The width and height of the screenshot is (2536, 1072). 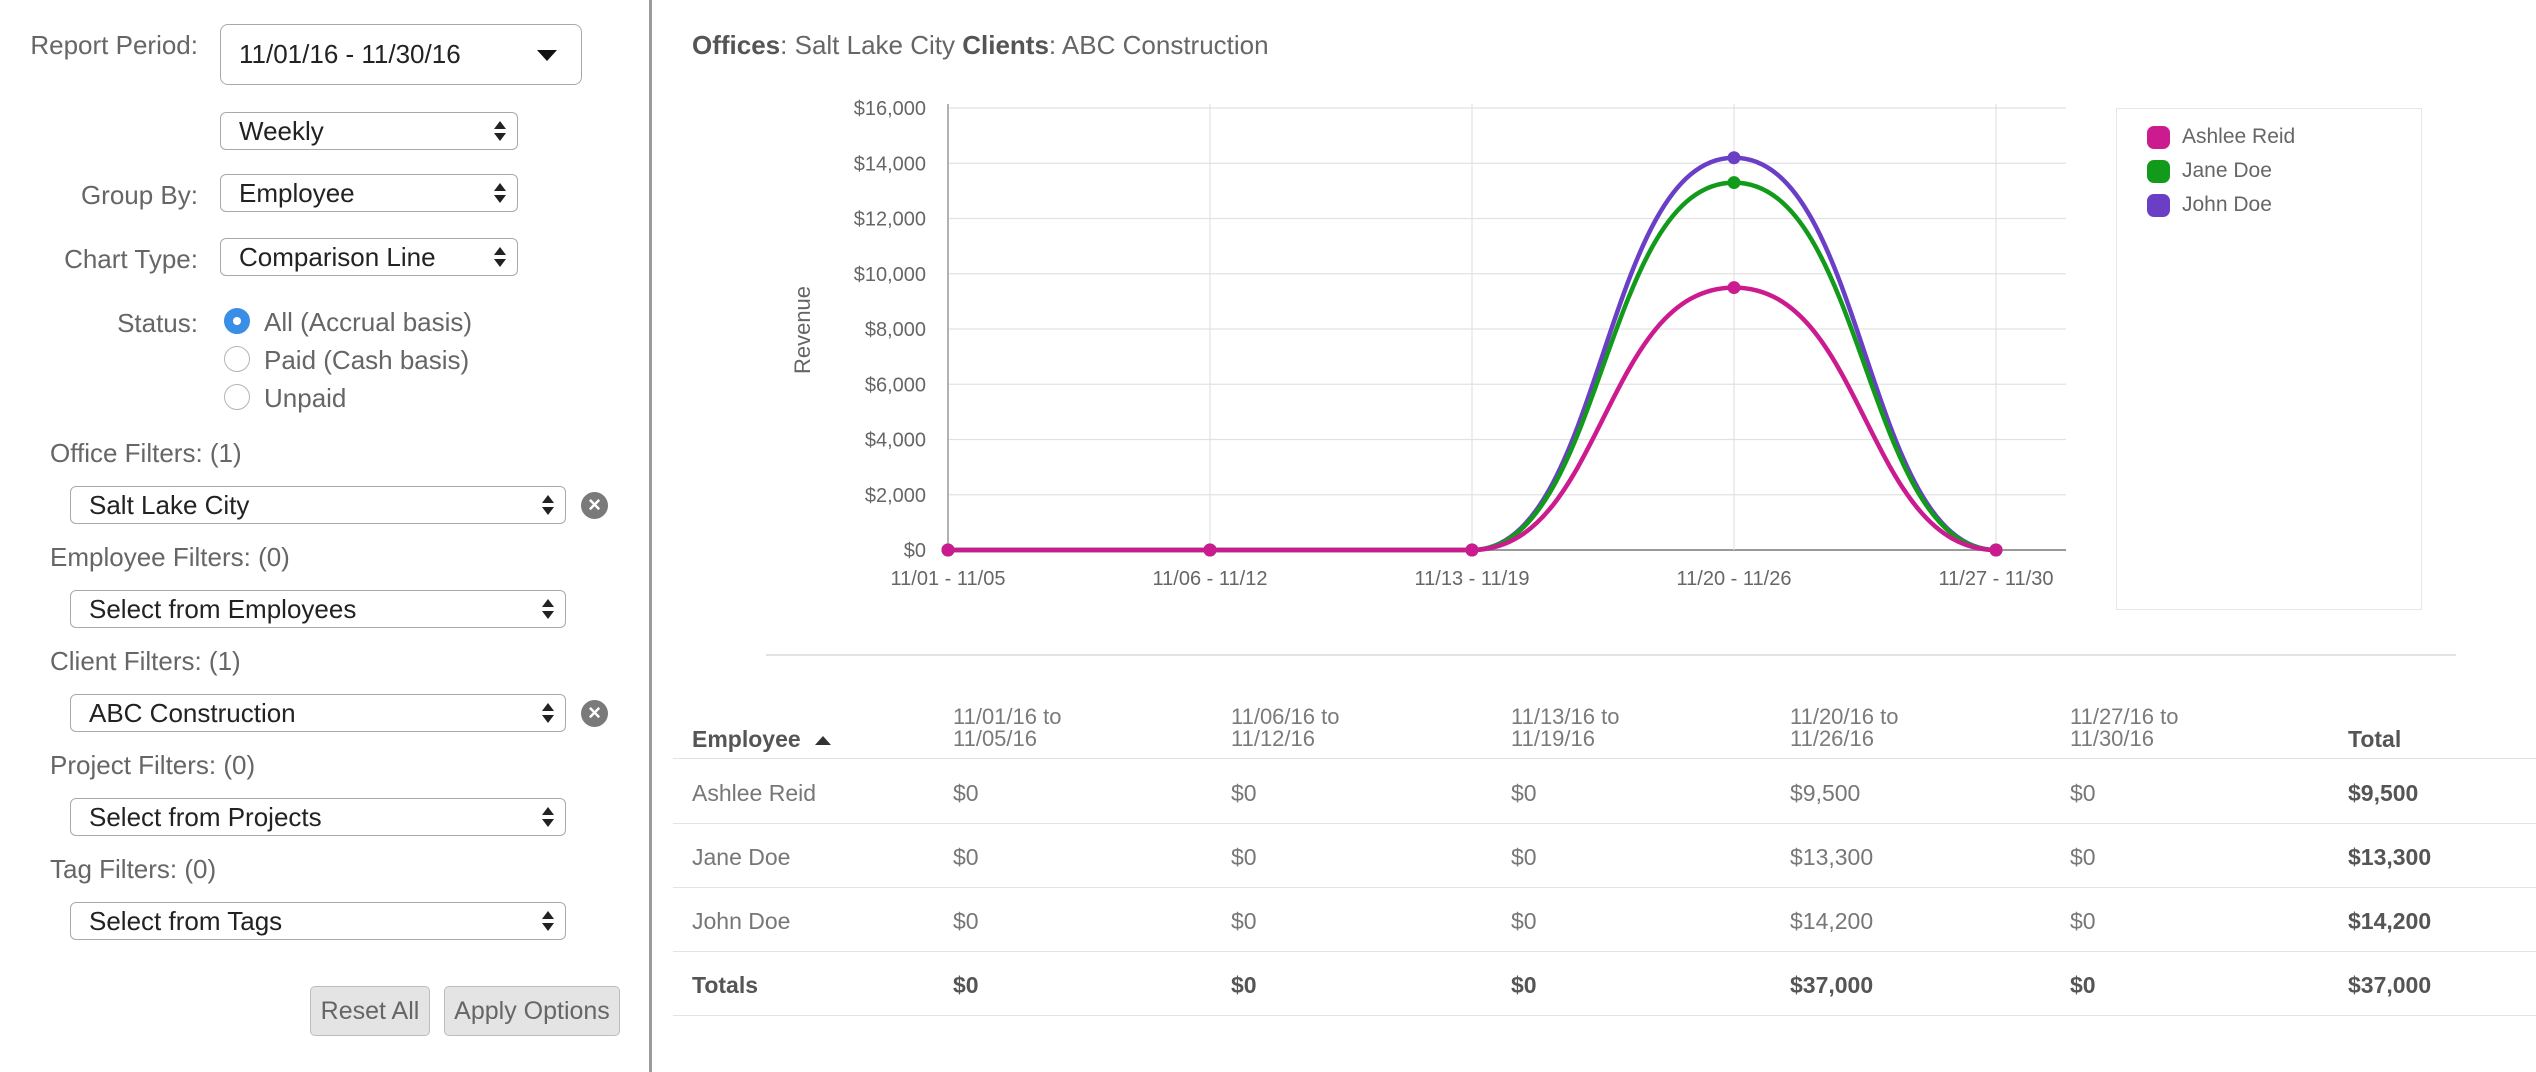 I want to click on legend-label: Ashlee Reid, so click(x=2239, y=136).